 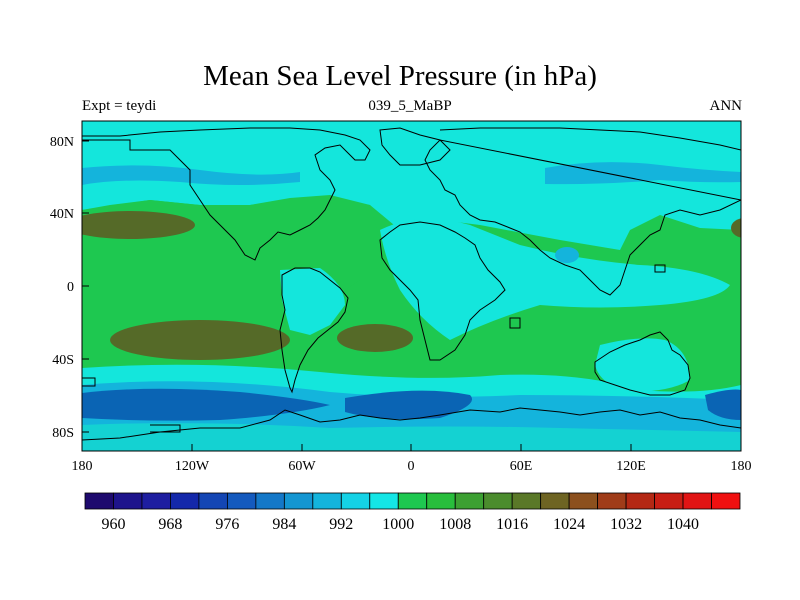 What do you see at coordinates (63, 360) in the screenshot?
I see `y-tick-label: 40S` at bounding box center [63, 360].